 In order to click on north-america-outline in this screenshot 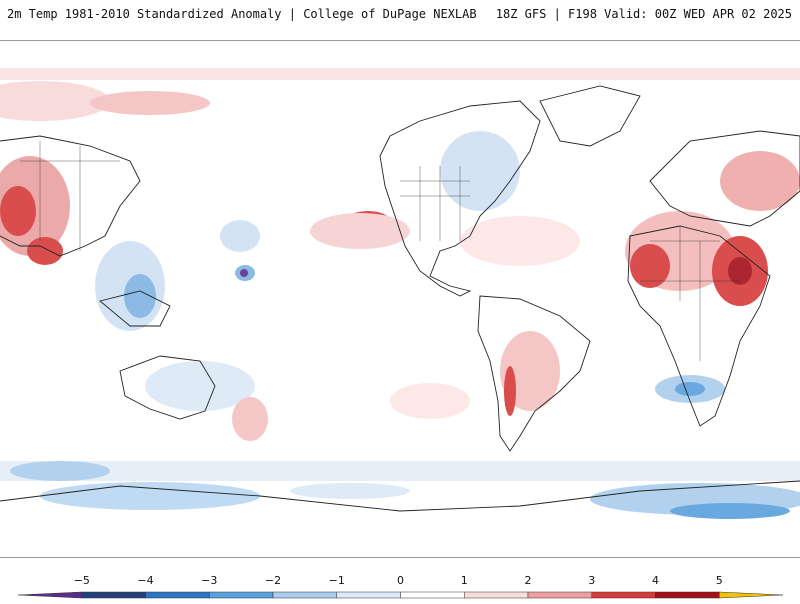, I will do `click(460, 198)`.